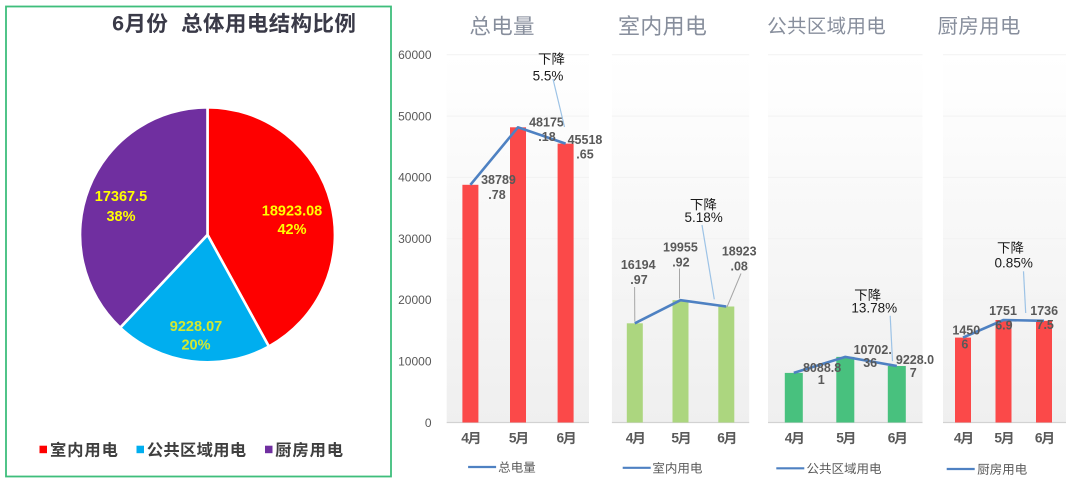 This screenshot has width=1080, height=483. I want to click on svg-text: 10000, so click(415, 362).